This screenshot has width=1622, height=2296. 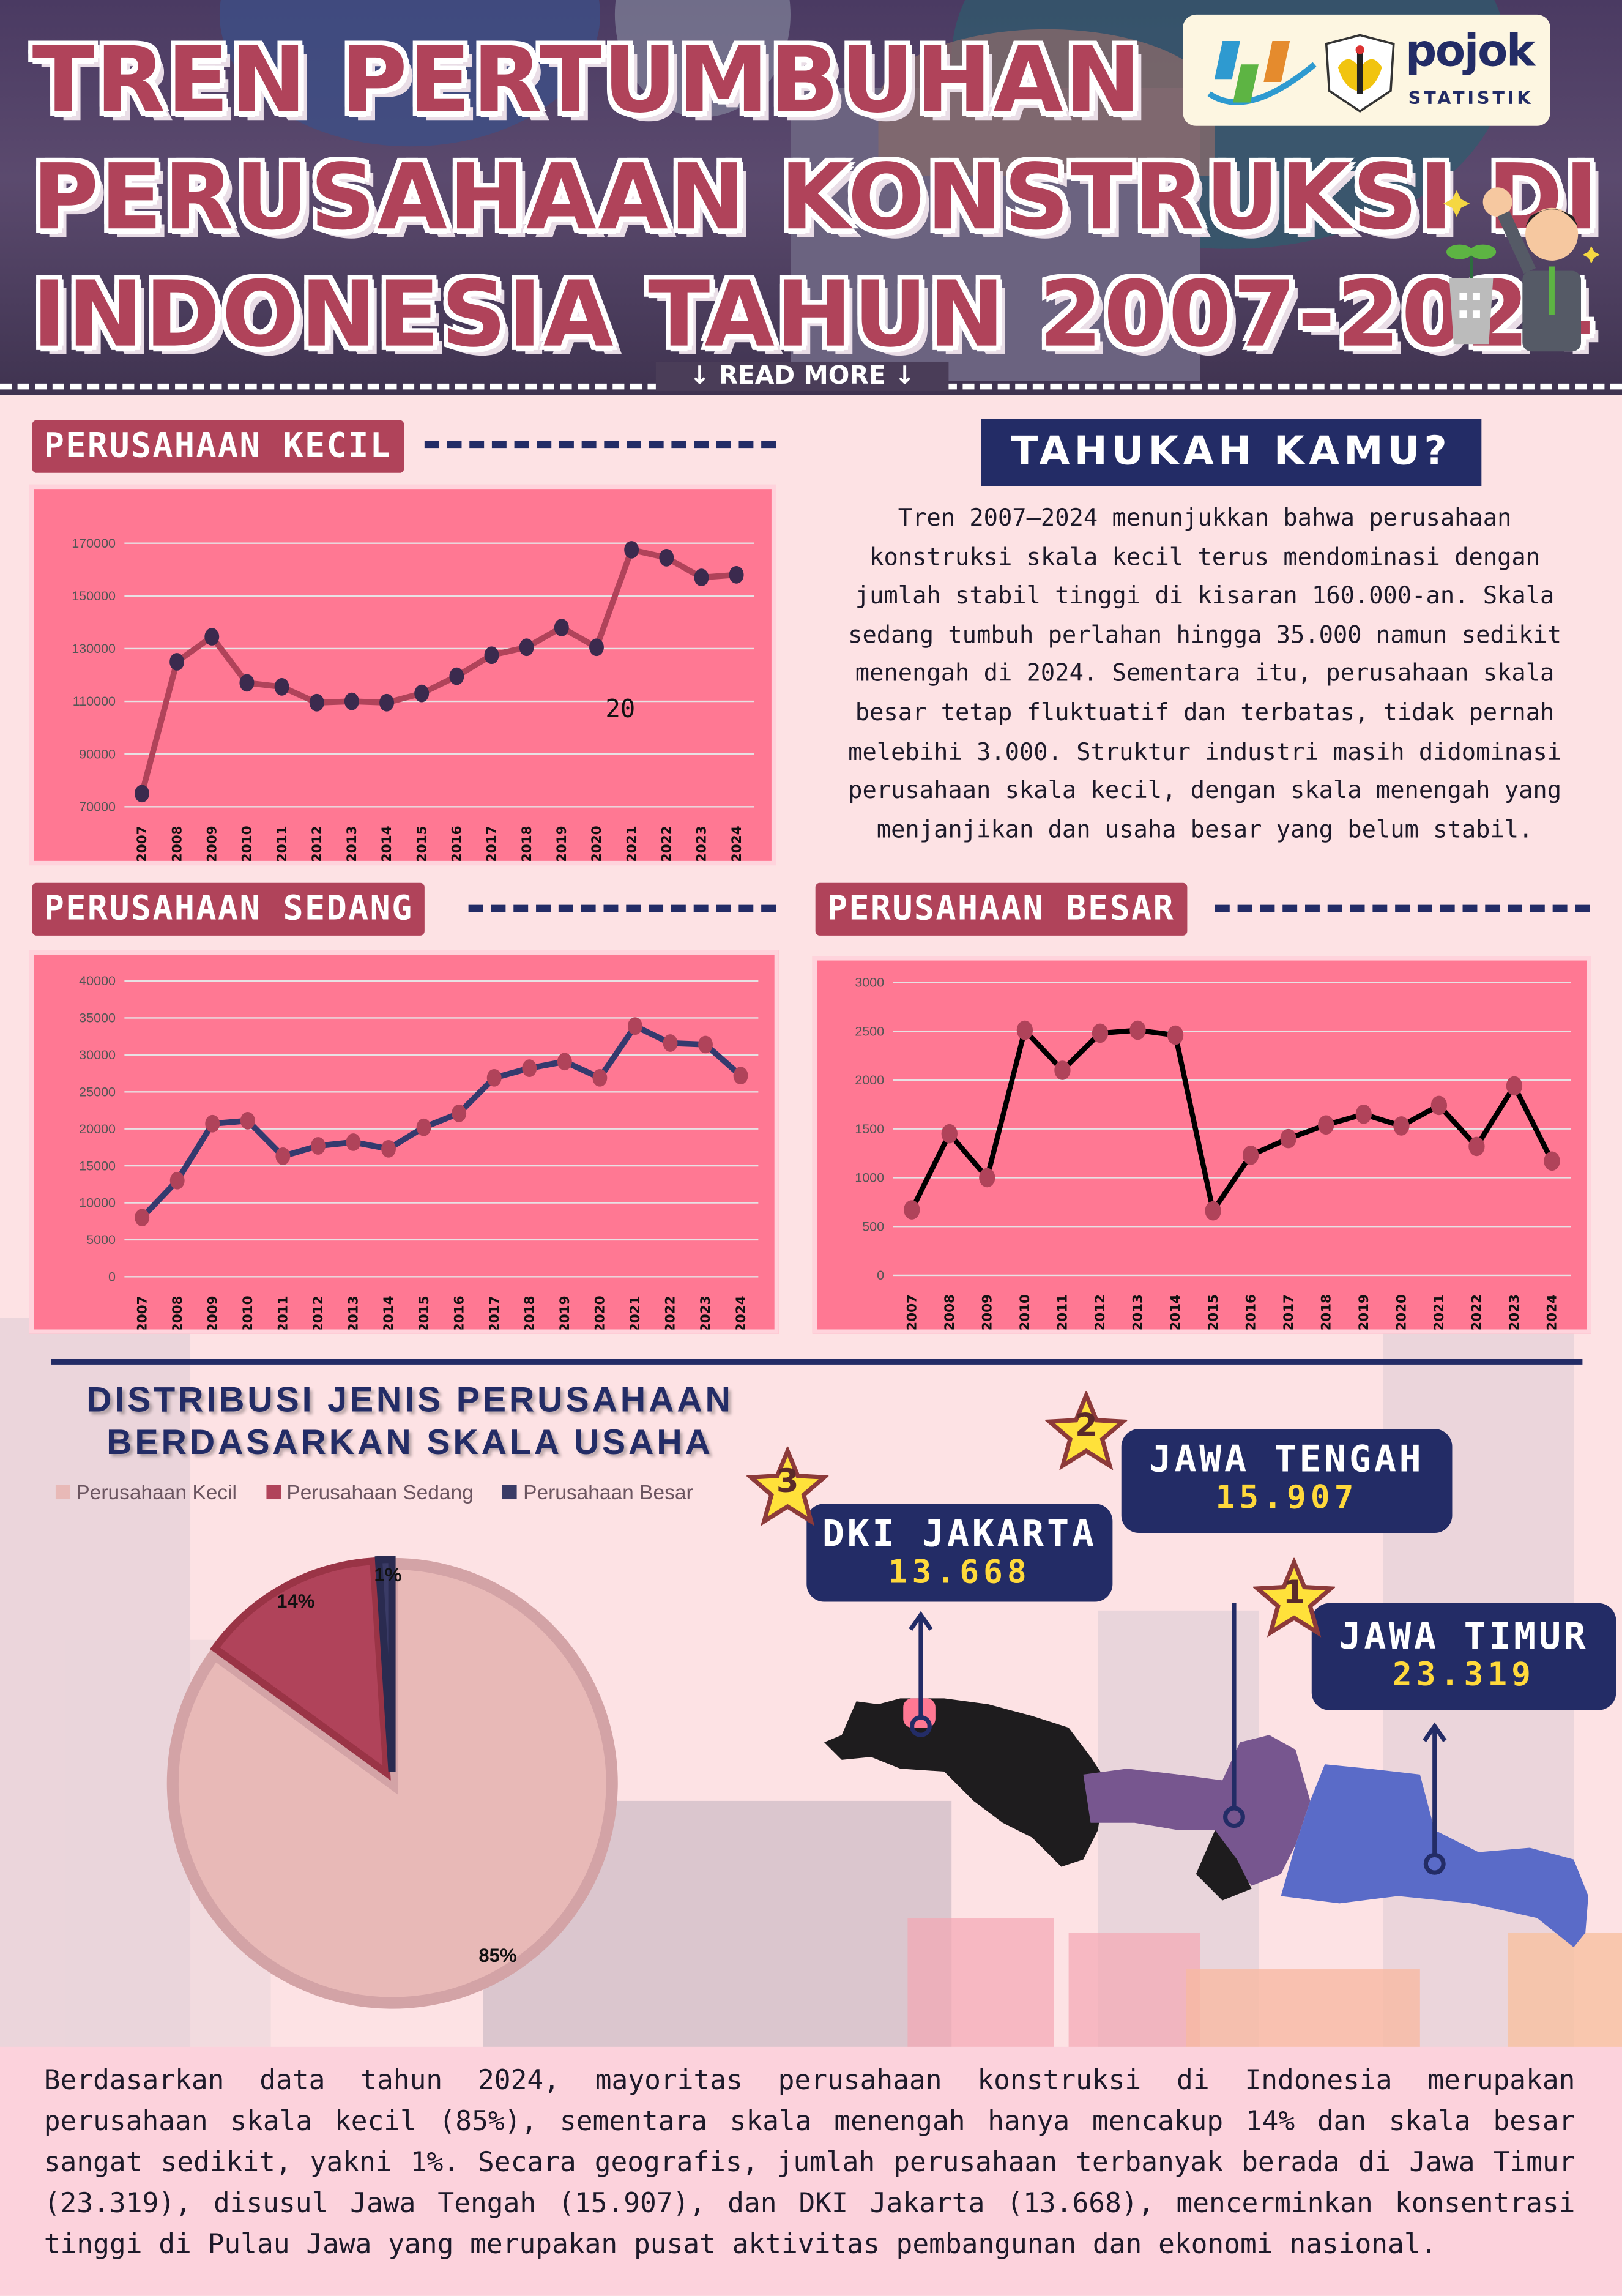 I want to click on y-tick-label: 500, so click(x=873, y=1226).